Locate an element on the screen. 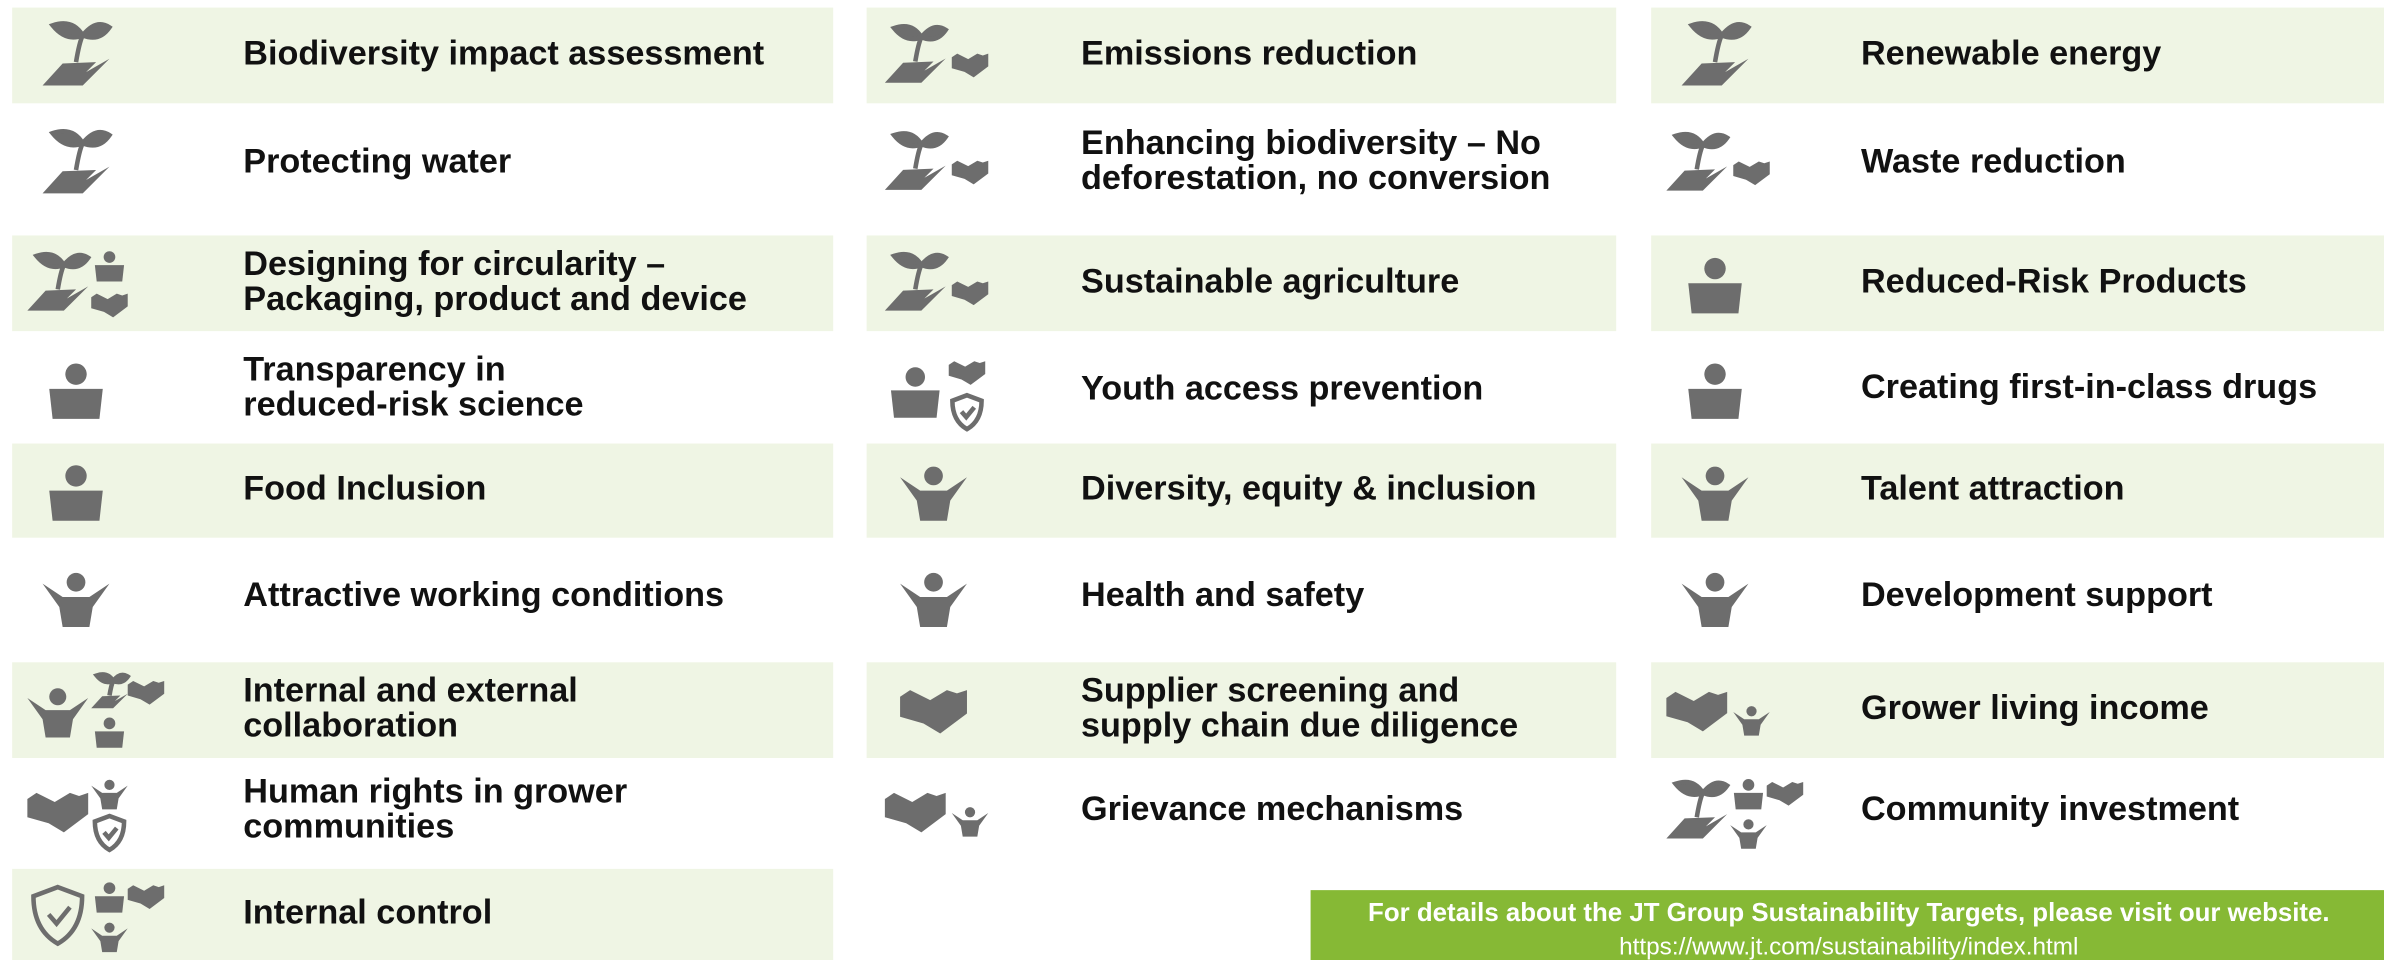  target-row: Health and safety is located at coordinates (1132, 600).